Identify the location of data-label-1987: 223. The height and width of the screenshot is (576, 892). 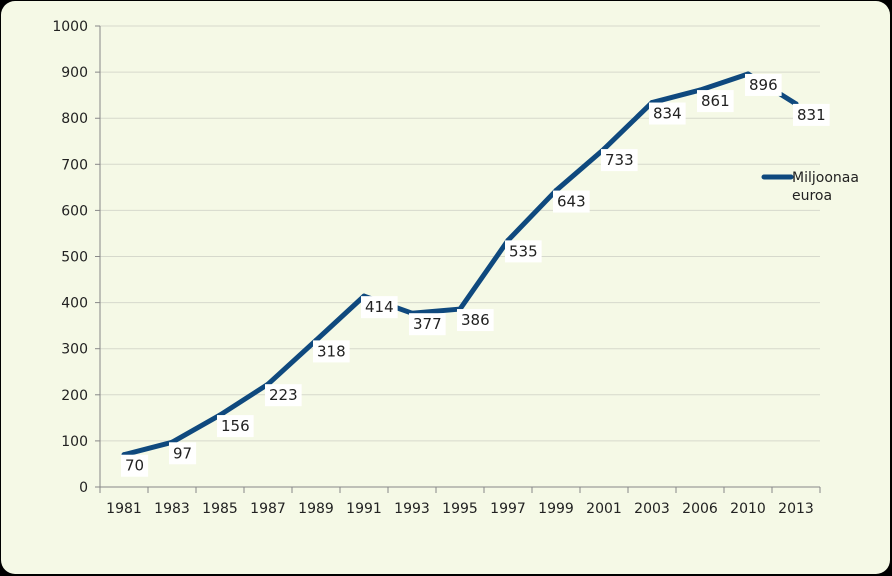
(283, 395).